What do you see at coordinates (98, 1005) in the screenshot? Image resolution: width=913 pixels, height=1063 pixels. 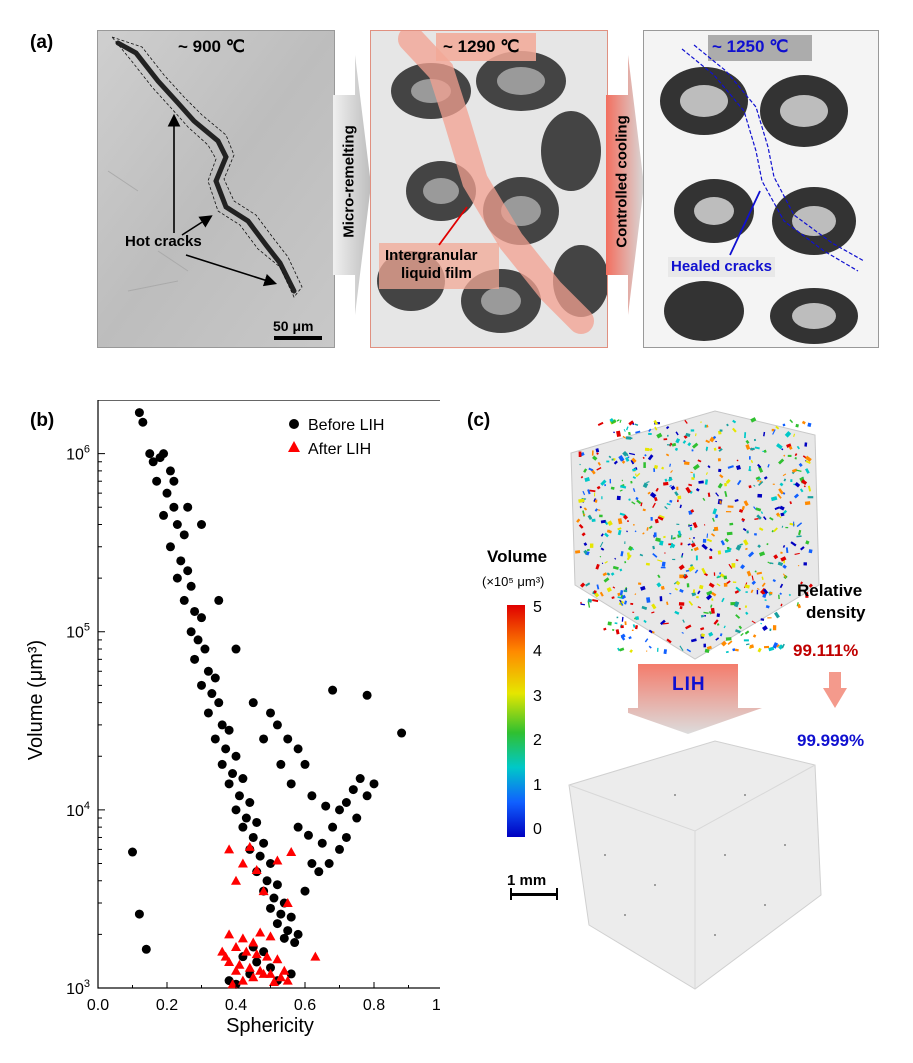 I see `x-tick-label: 0.0` at bounding box center [98, 1005].